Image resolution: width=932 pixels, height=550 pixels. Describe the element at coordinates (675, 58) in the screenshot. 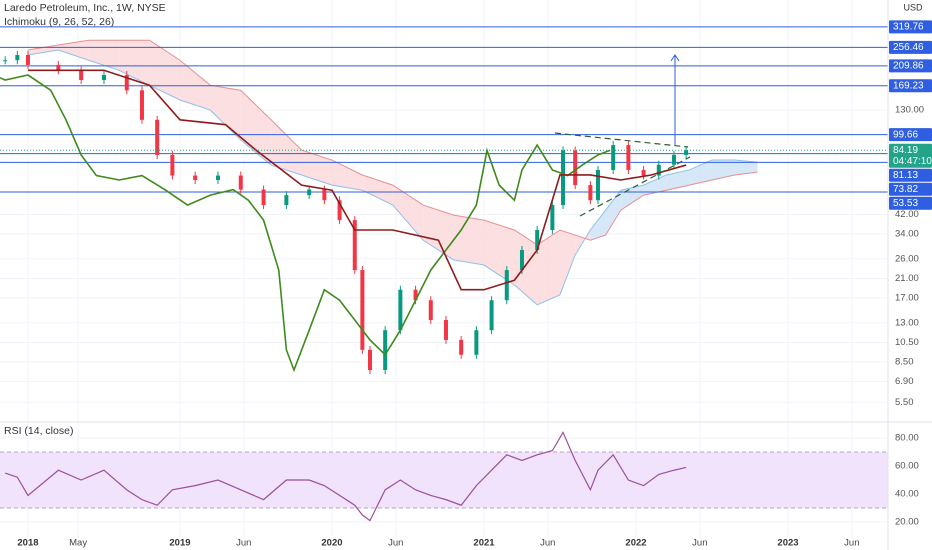

I see `arrow-head` at that location.